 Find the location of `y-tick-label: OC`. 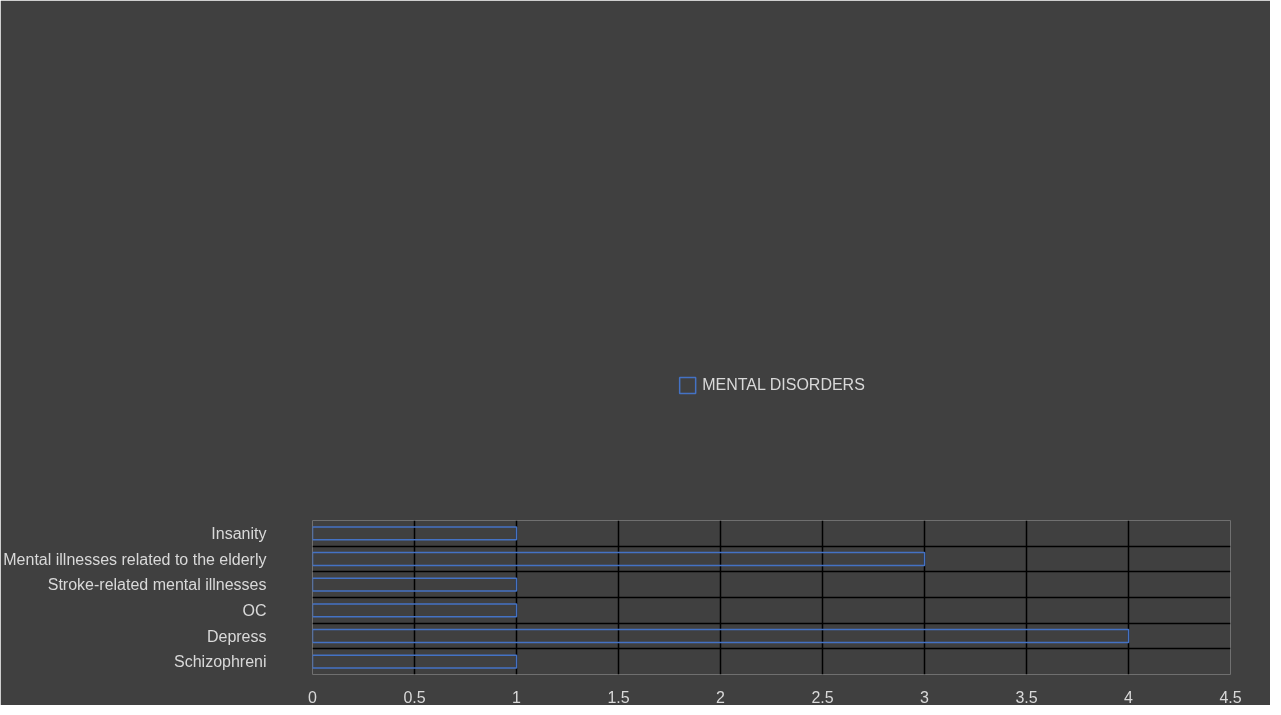

y-tick-label: OC is located at coordinates (254, 610).